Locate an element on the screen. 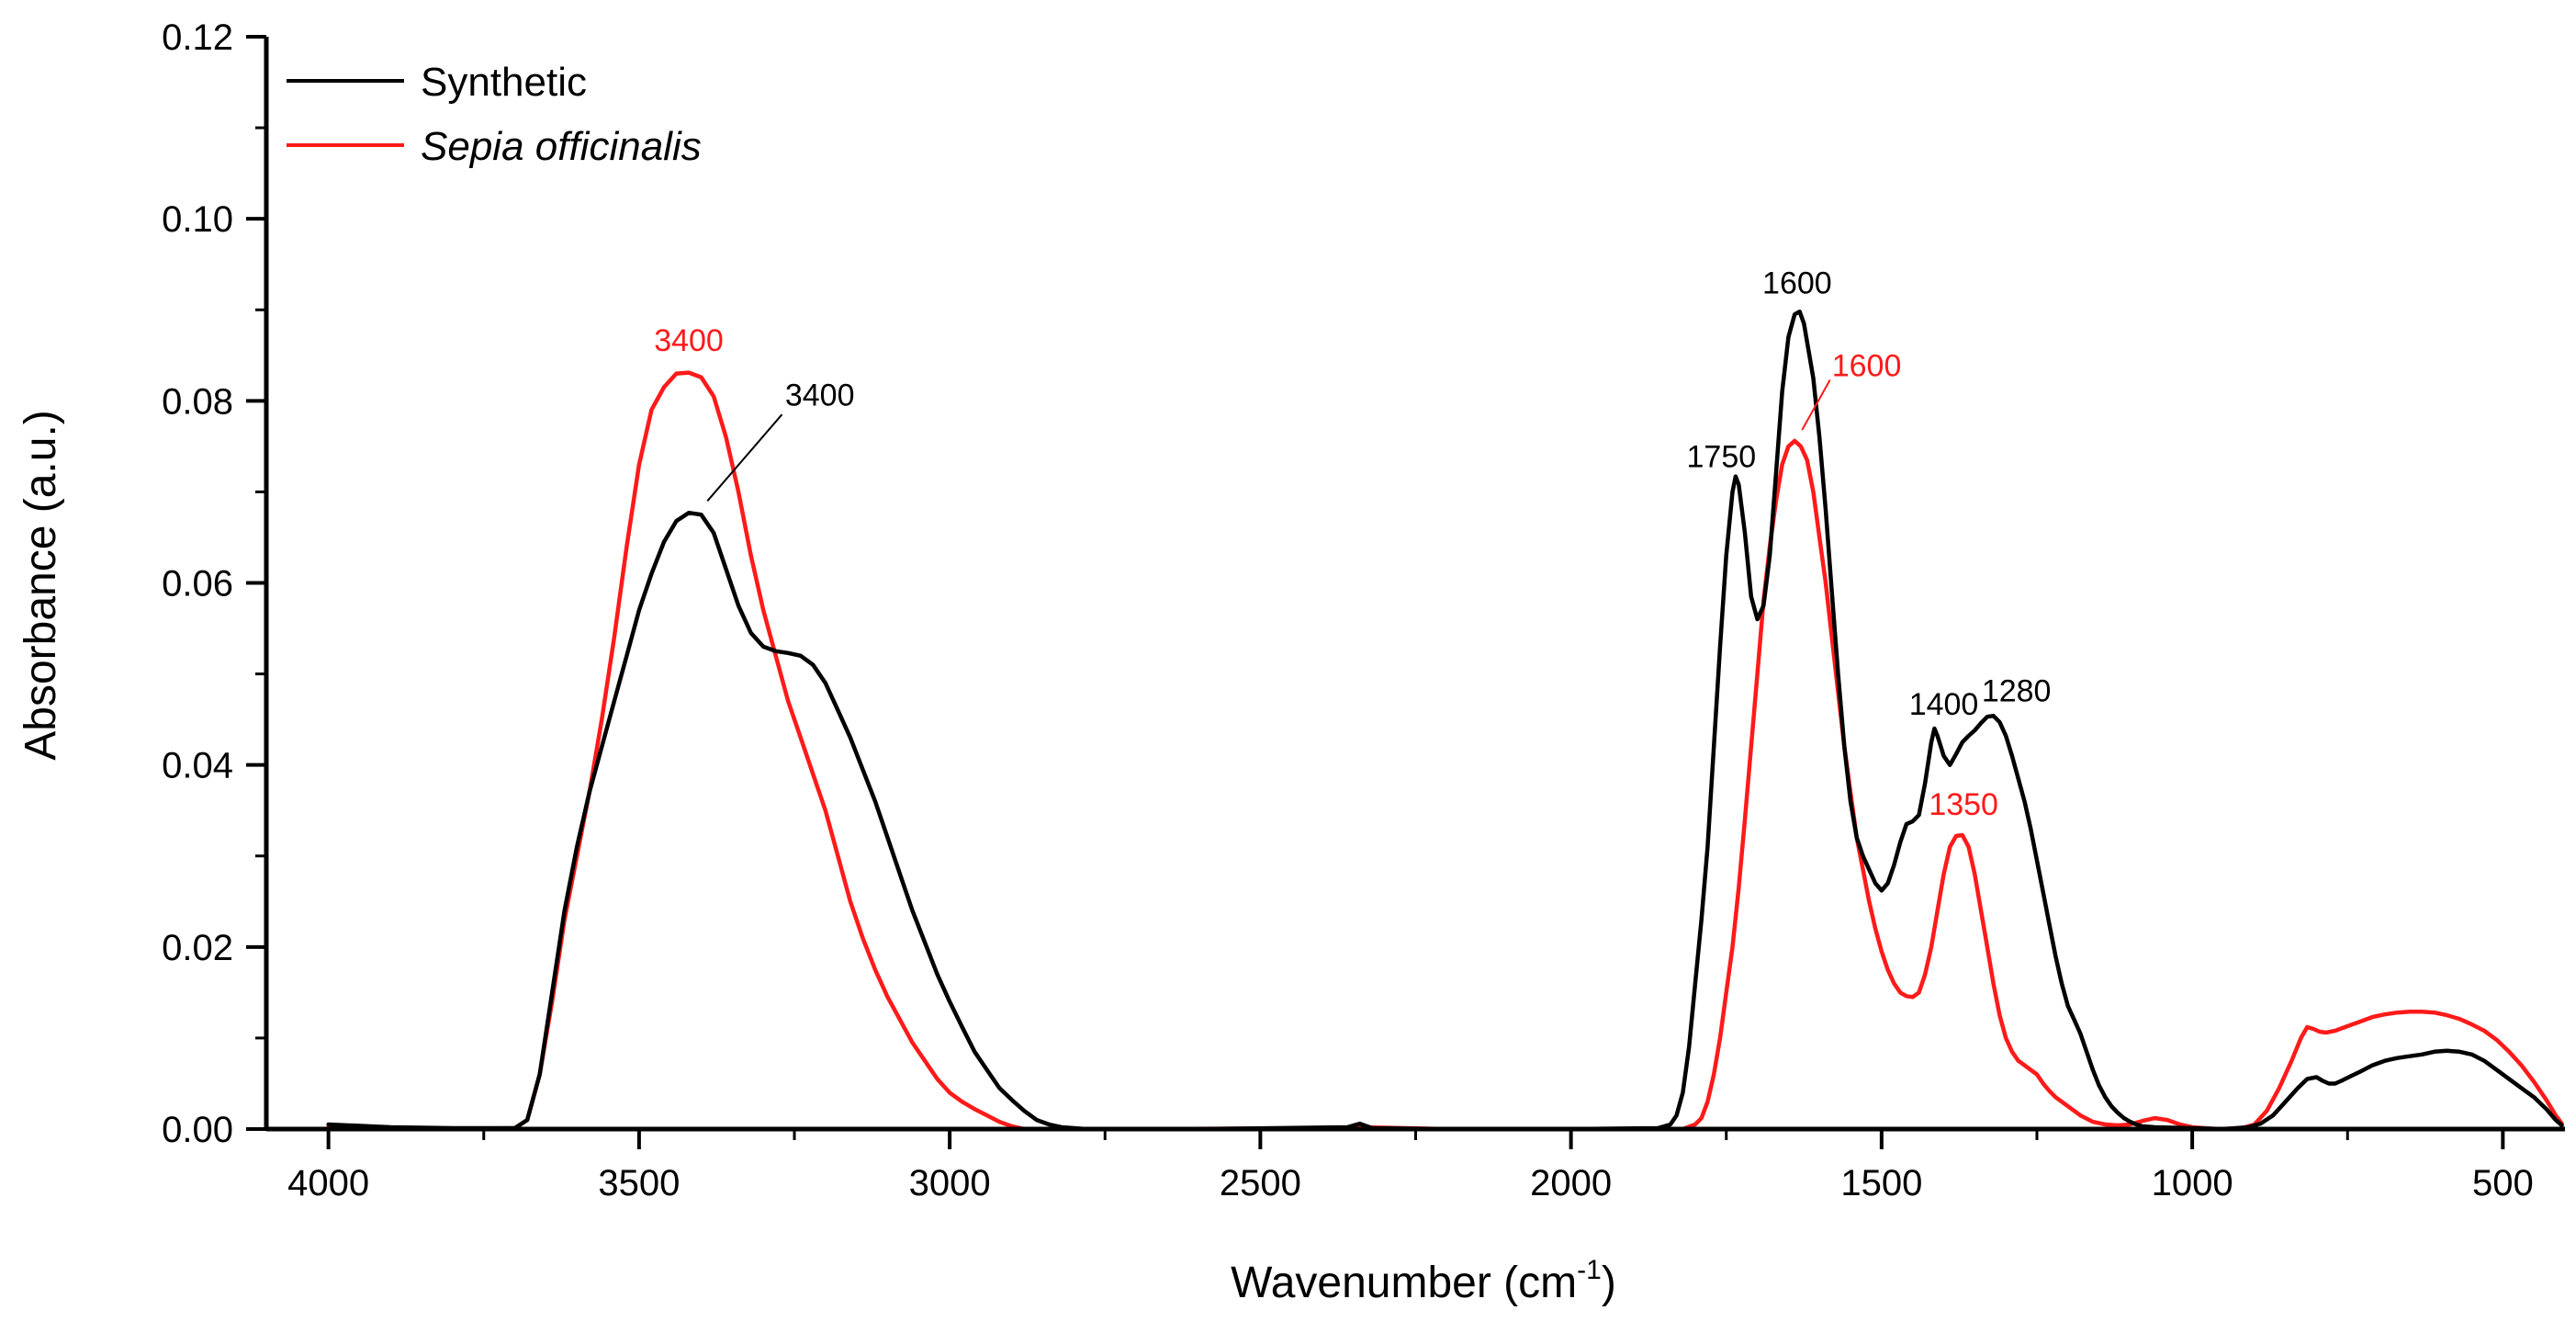 The image size is (2576, 1333). x-tick-label: 1000 is located at coordinates (2192, 1183).